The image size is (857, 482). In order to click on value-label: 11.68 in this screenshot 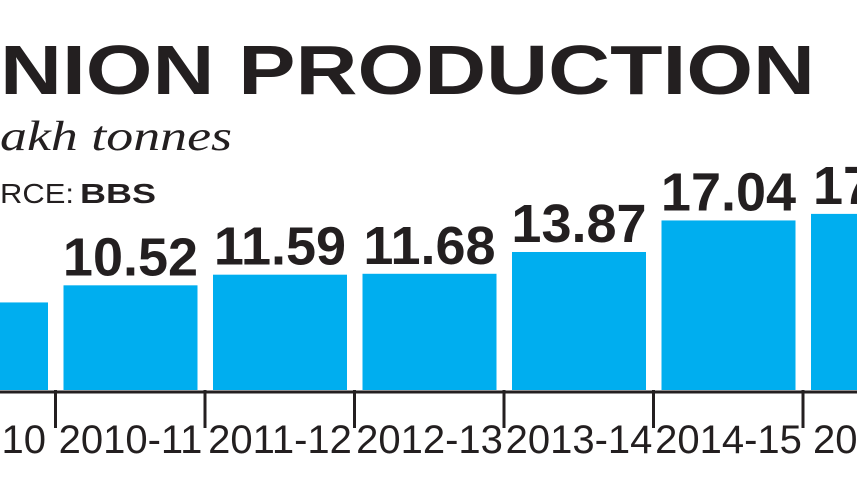, I will do `click(429, 246)`.